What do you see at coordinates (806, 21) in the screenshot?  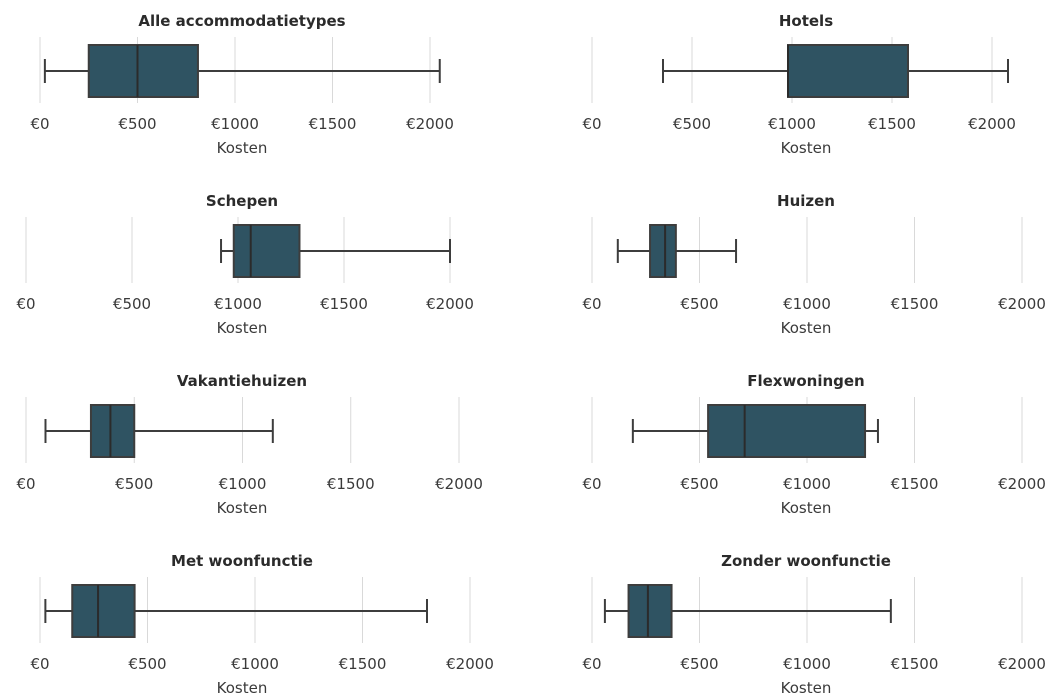 I see `panel-title: Hotels` at bounding box center [806, 21].